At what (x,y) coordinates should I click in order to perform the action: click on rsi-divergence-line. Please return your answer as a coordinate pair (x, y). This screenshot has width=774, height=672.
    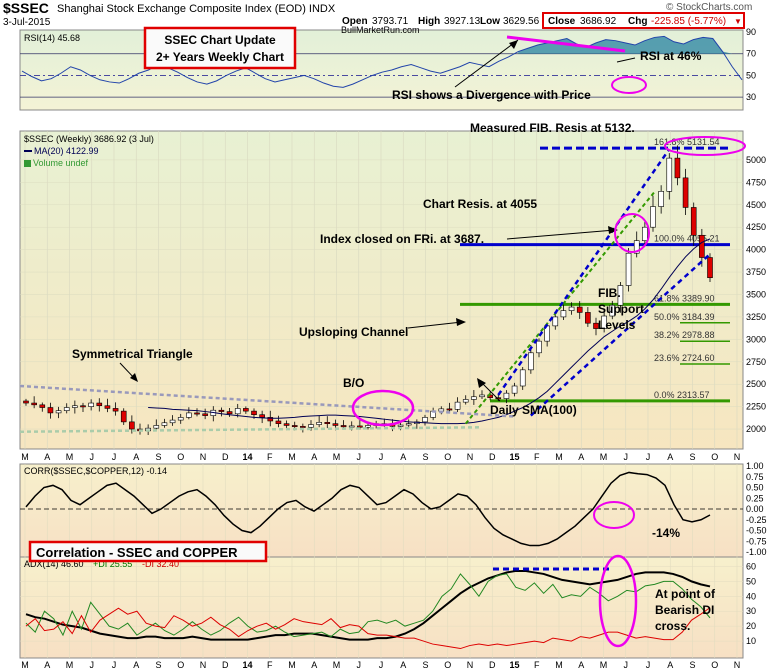
    Looking at the image, I should click on (566, 44).